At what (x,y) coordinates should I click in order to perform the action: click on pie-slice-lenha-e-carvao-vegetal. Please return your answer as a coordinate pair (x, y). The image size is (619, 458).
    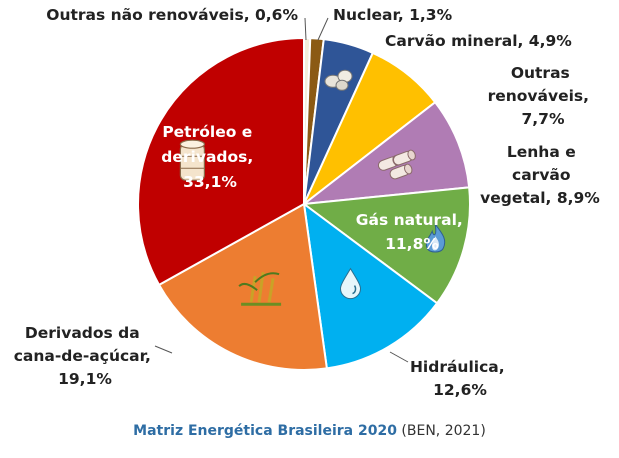
    Looking at the image, I should click on (385, 153).